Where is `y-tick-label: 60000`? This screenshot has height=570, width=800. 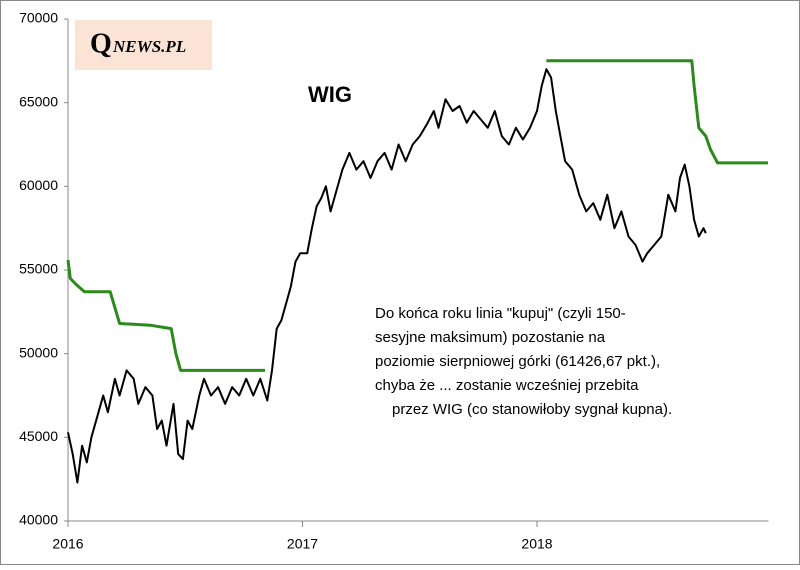
y-tick-label: 60000 is located at coordinates (38, 185).